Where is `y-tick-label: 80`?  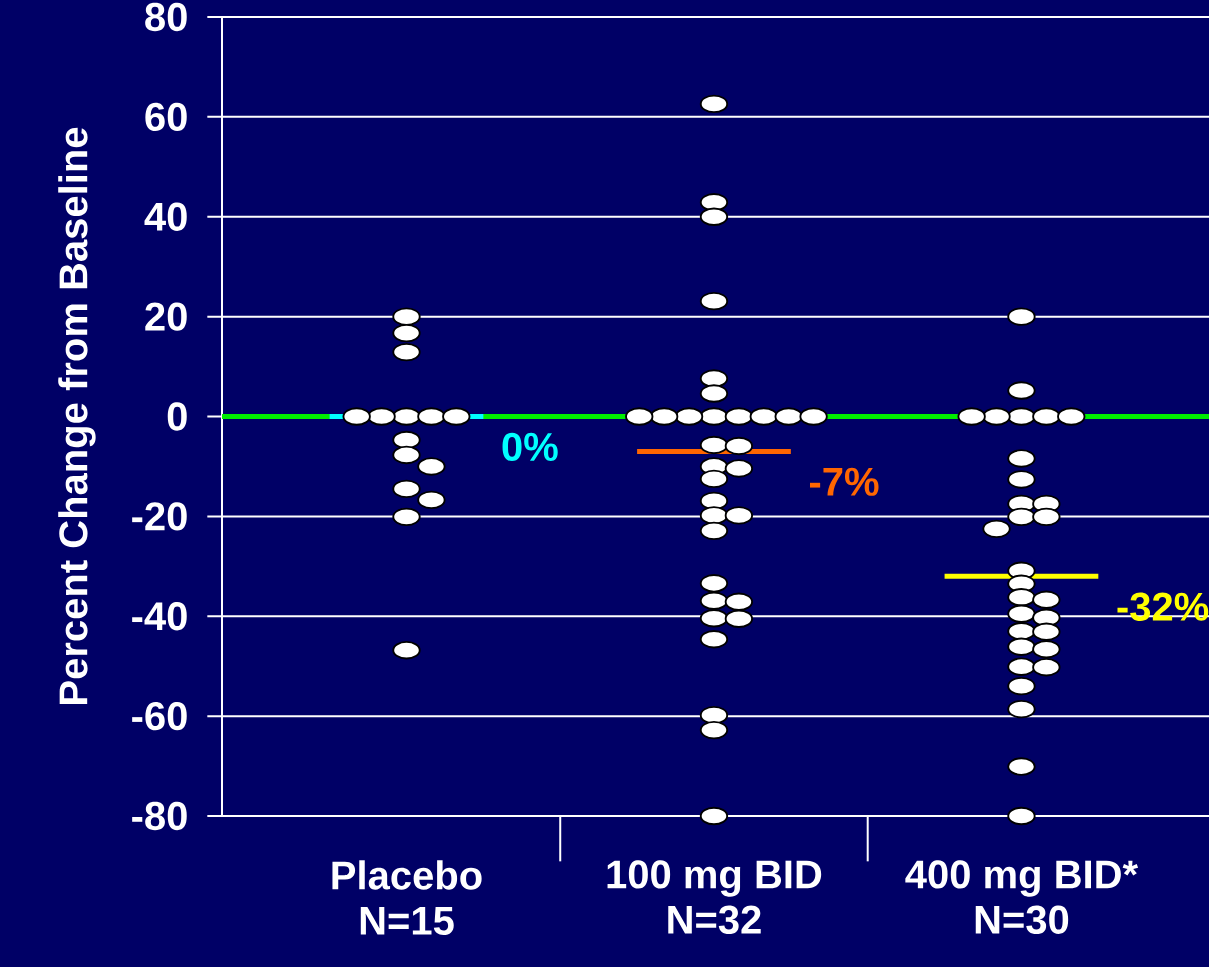 y-tick-label: 80 is located at coordinates (166, 17).